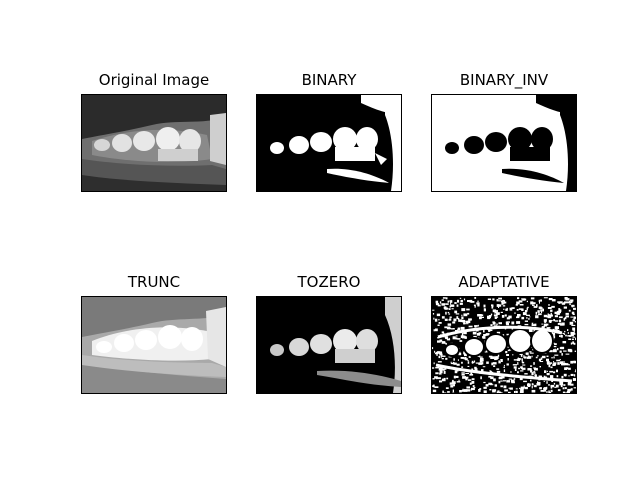  I want to click on panel-original: Original Image, so click(154, 131).